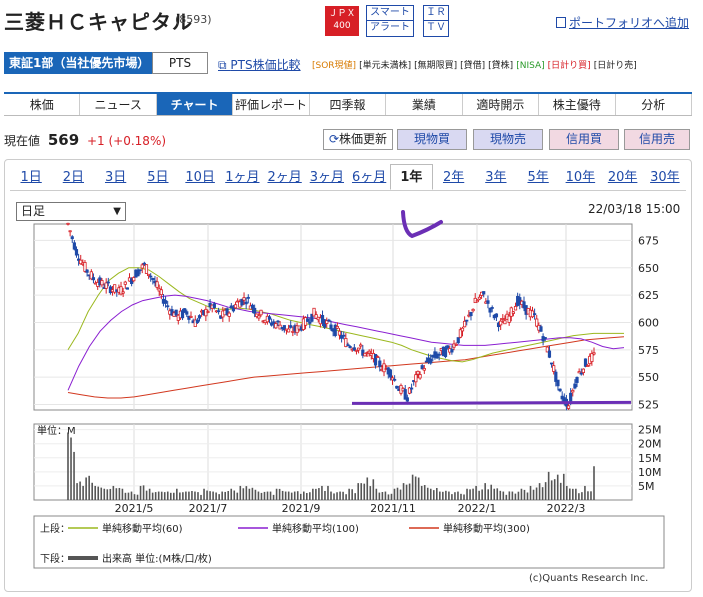 This screenshot has width=703, height=597. I want to click on main-nav: 株価 ニュース チャート 評価レポート 四季報 業績 適時開示 株主優待 分析, so click(348, 104).